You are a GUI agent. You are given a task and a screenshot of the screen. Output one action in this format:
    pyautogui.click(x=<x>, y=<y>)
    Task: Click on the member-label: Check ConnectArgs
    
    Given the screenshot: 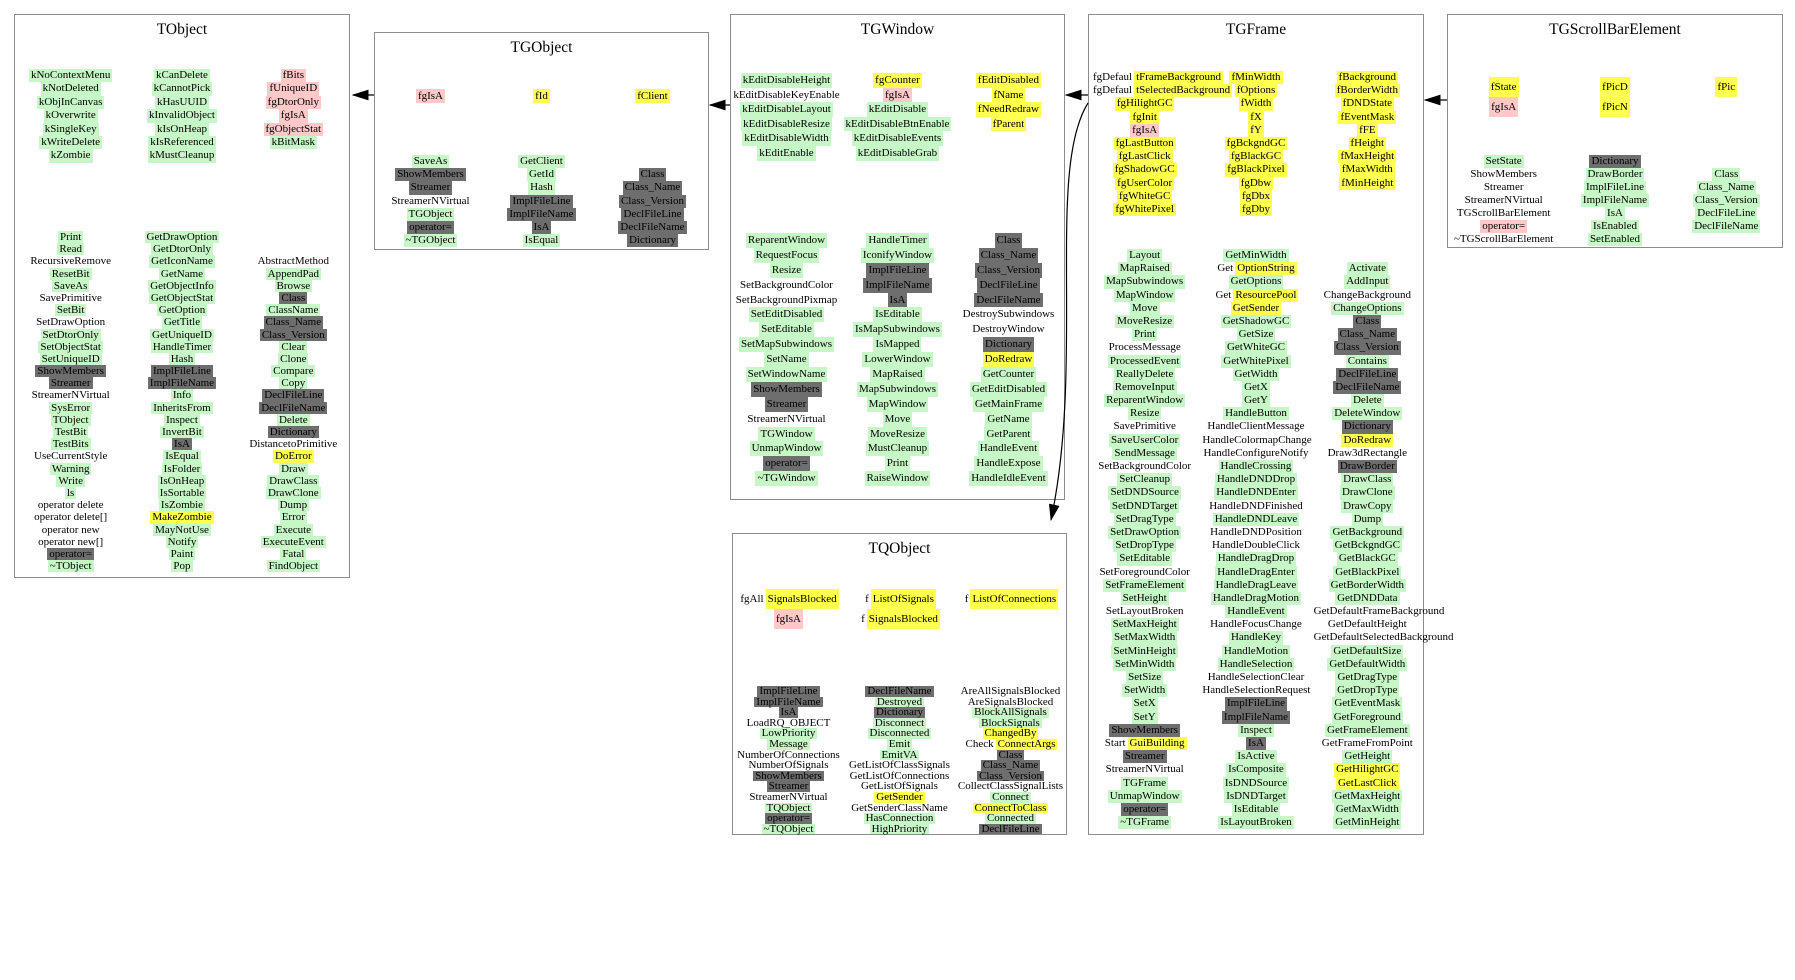 What is the action you would take?
    pyautogui.click(x=1011, y=743)
    